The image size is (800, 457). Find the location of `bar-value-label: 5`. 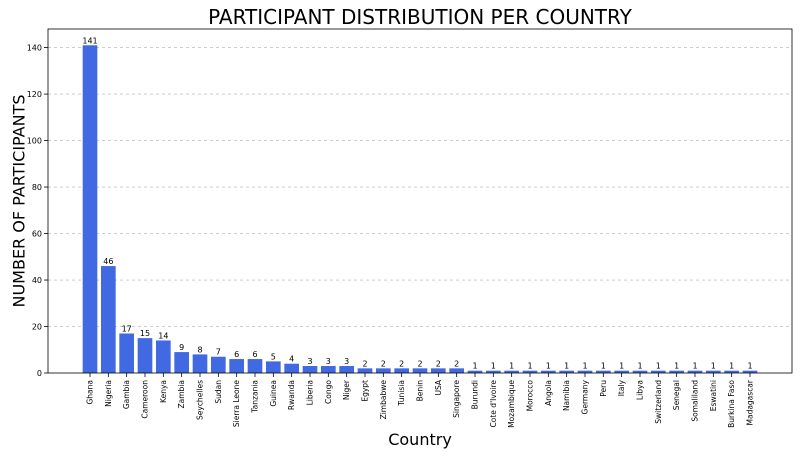

bar-value-label: 5 is located at coordinates (273, 356).